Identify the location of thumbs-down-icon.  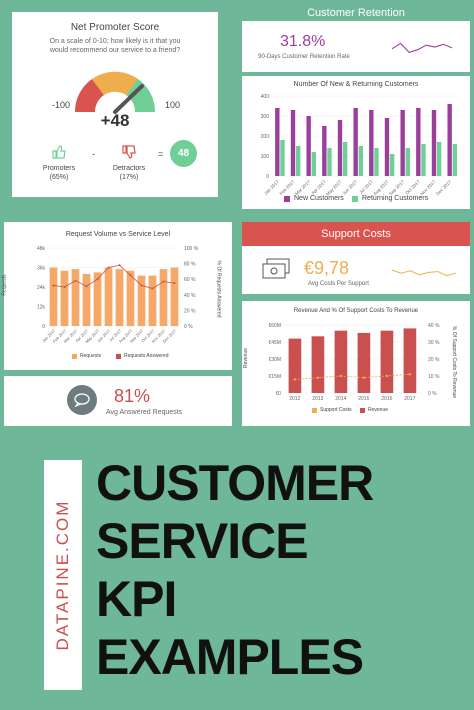
(129, 152).